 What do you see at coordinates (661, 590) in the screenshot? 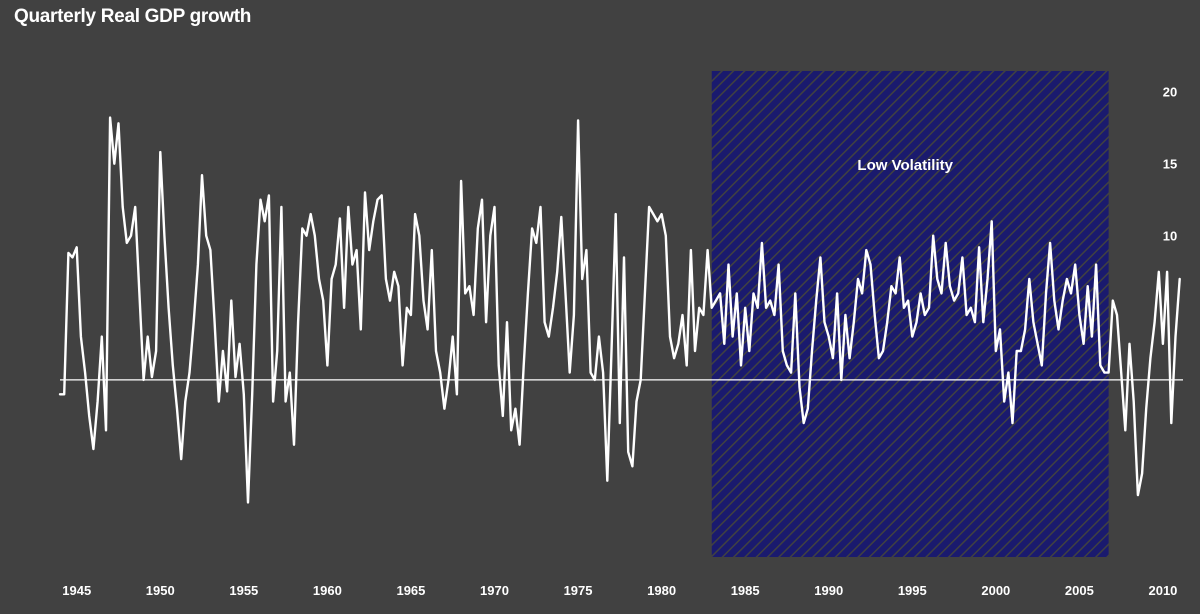
I see `x-tick-label: 1980` at bounding box center [661, 590].